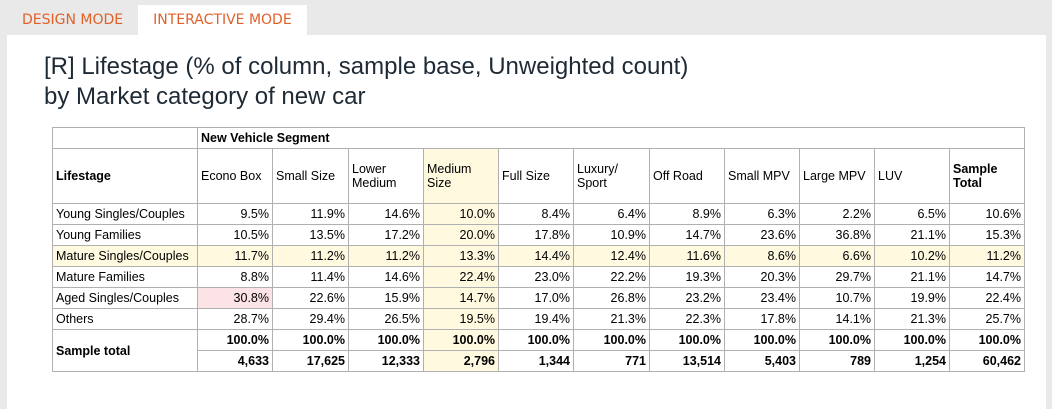  What do you see at coordinates (912, 214) in the screenshot?
I see `table-cell: 6.5%` at bounding box center [912, 214].